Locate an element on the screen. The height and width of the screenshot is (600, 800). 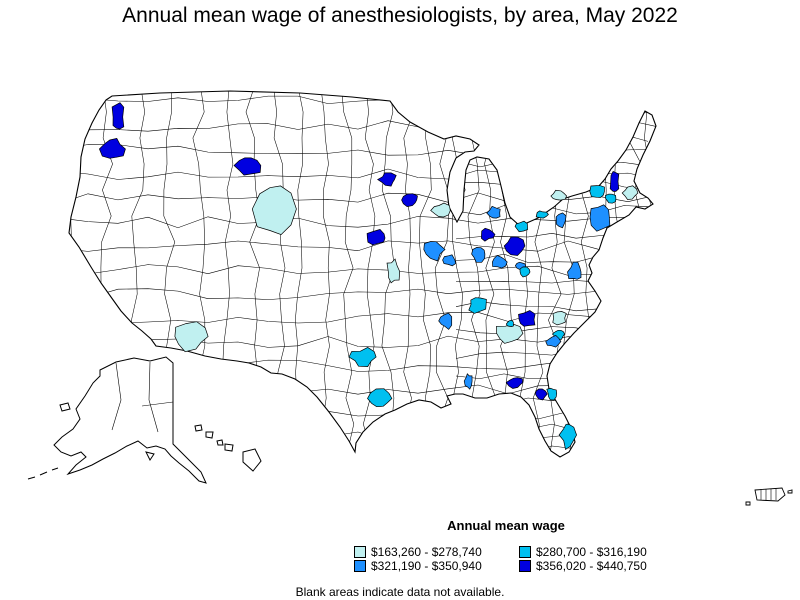
legend-swatch-class4 is located at coordinates (525, 566).